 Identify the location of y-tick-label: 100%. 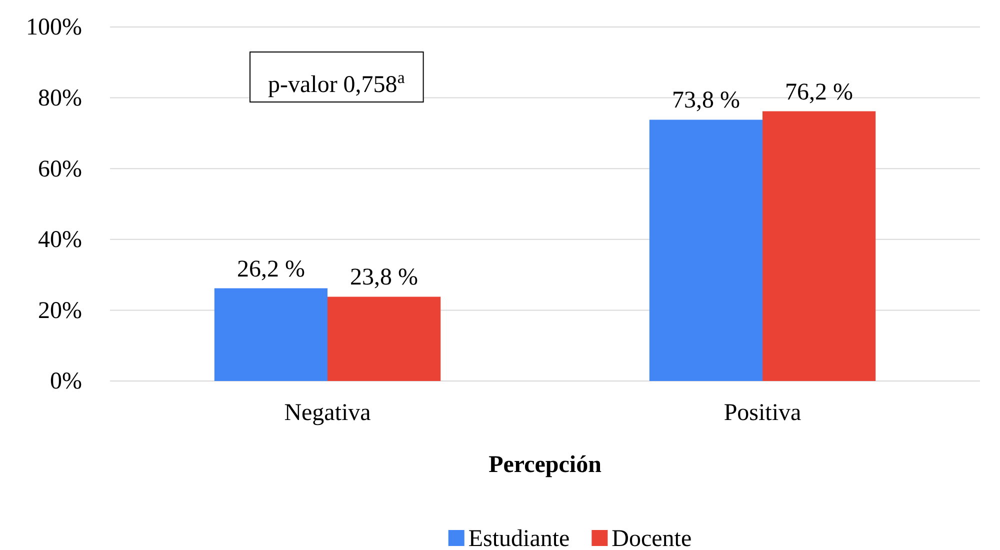
(54, 27).